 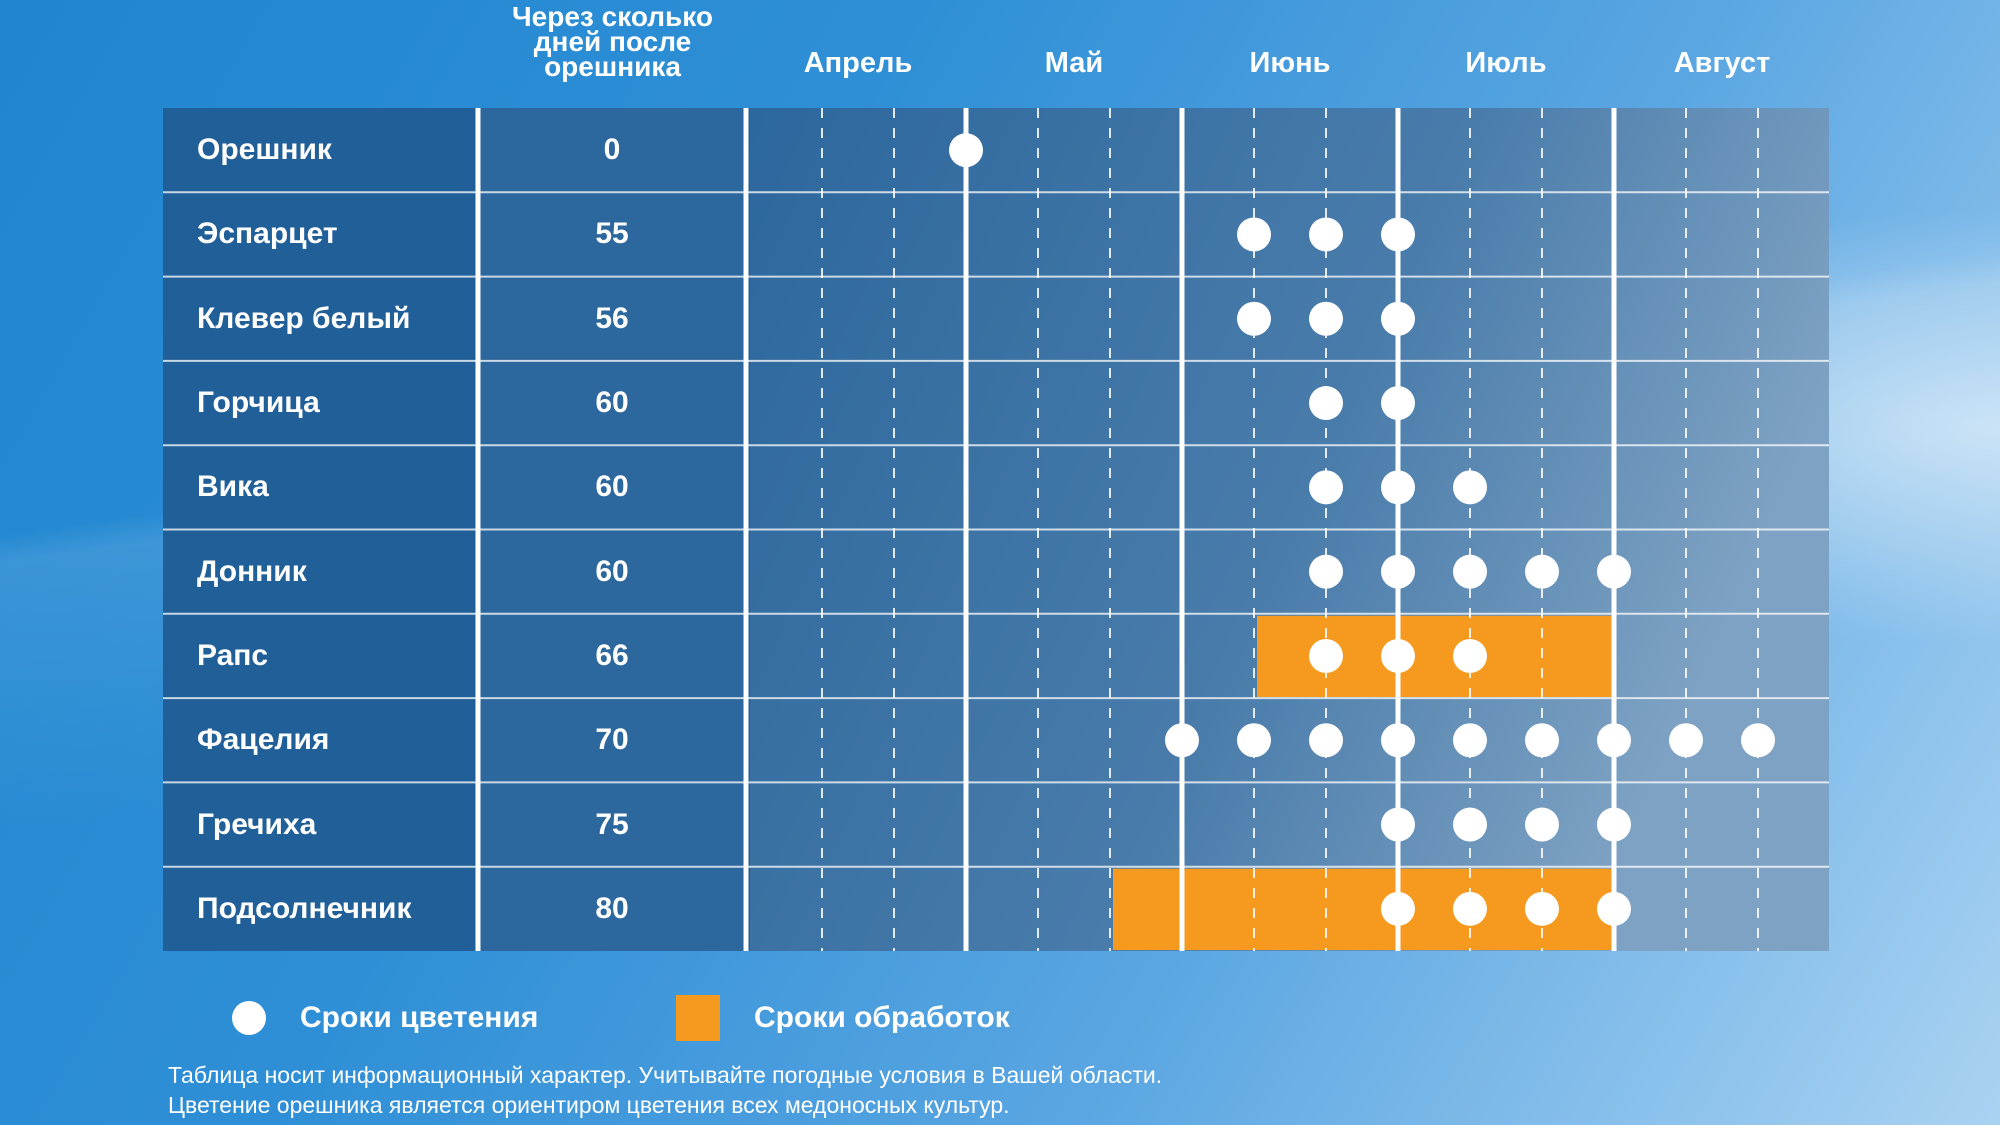 What do you see at coordinates (258, 403) in the screenshot?
I see `row-name: Горчица` at bounding box center [258, 403].